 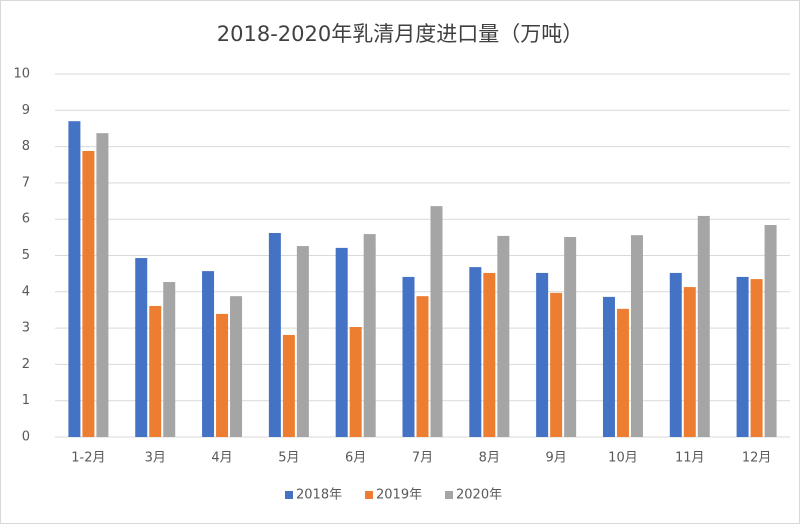 I want to click on y-tick-label: 8, so click(x=26, y=146).